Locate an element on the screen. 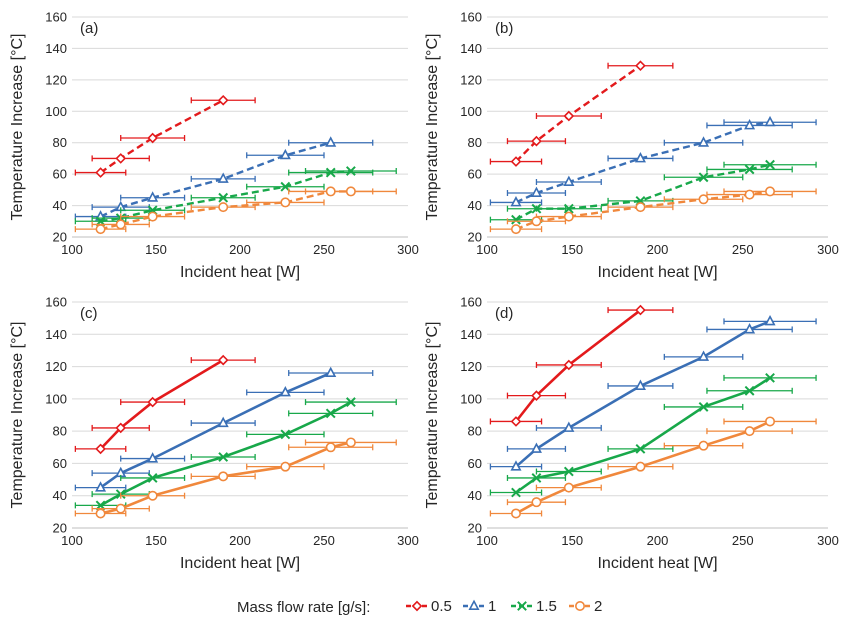 Image resolution: width=844 pixels, height=618 pixels. legend: Mass flow rate [g/s]: 0.5 1 1.5 2 is located at coordinates (419, 607).